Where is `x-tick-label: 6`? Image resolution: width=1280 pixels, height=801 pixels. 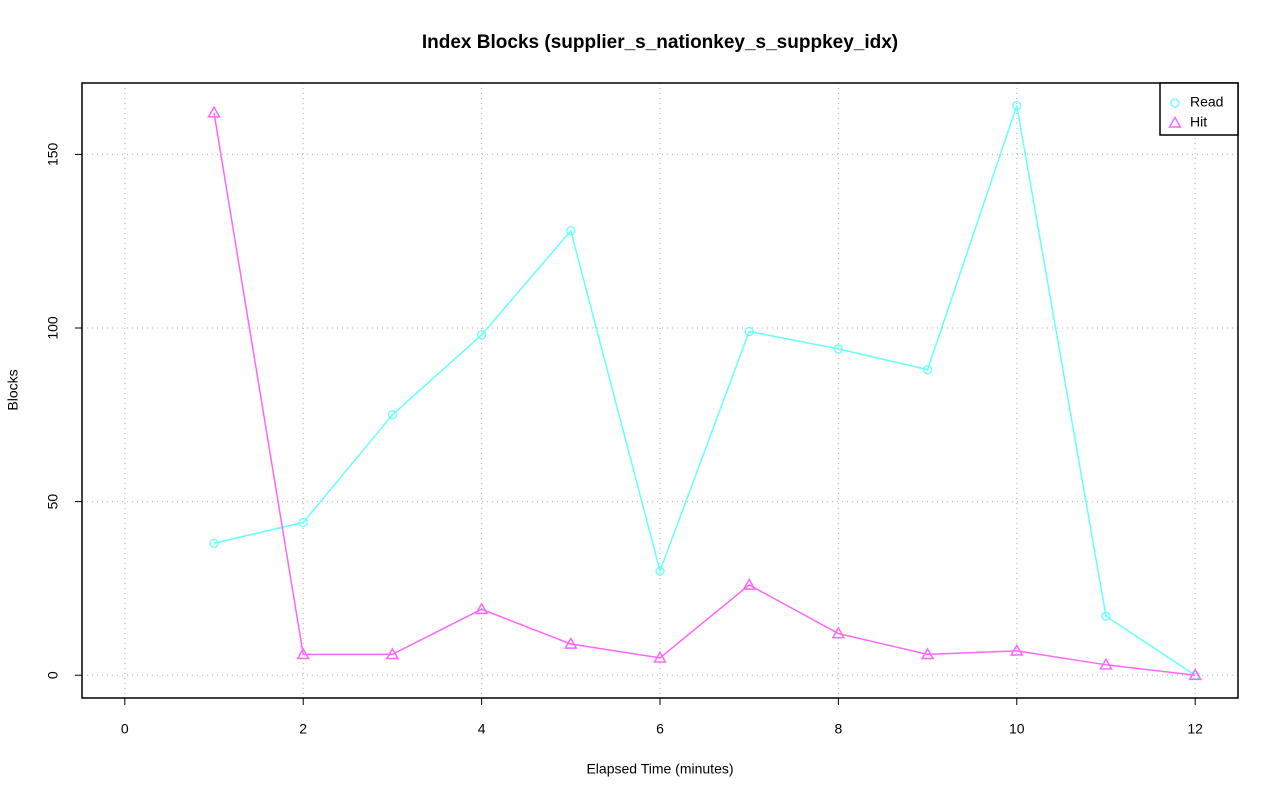 x-tick-label: 6 is located at coordinates (660, 729).